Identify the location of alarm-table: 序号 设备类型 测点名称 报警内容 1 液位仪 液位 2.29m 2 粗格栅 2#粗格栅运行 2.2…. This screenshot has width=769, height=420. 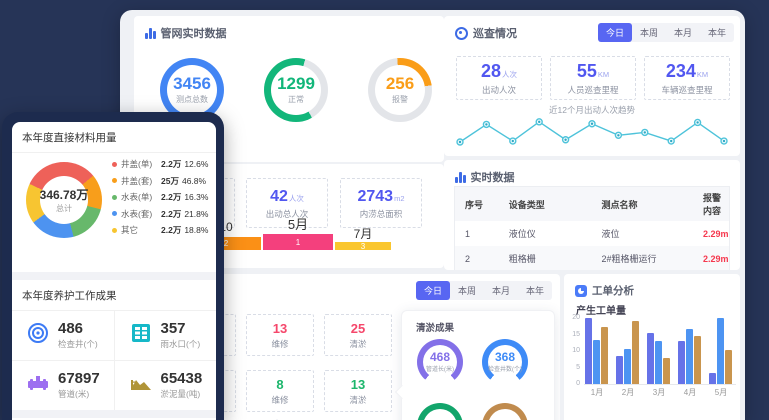
(592, 228).